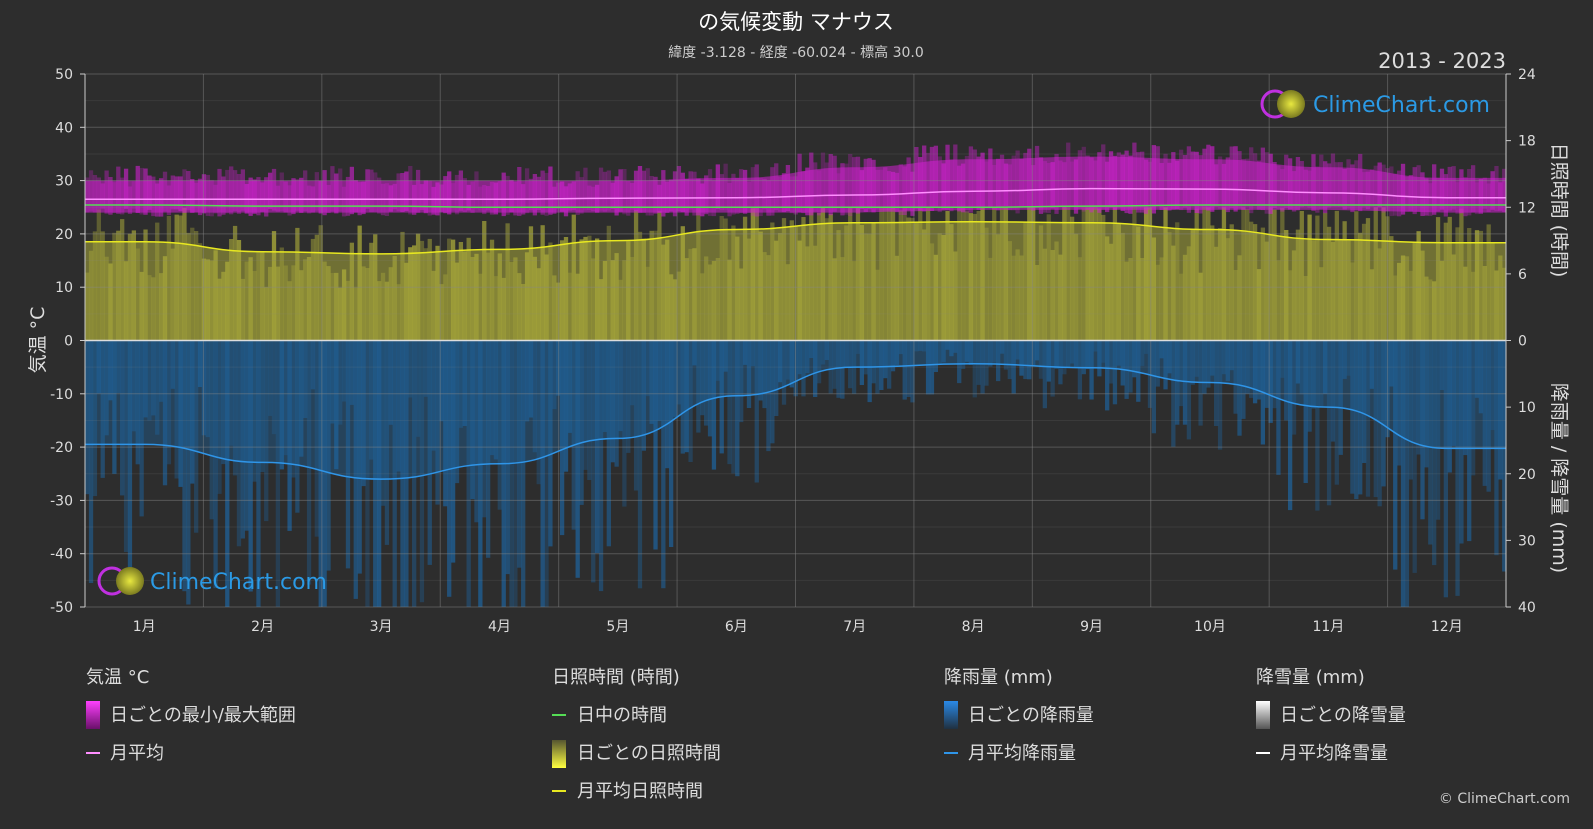 The image size is (1593, 829). I want to click on right-tick-label-precip: 10, so click(1527, 408).